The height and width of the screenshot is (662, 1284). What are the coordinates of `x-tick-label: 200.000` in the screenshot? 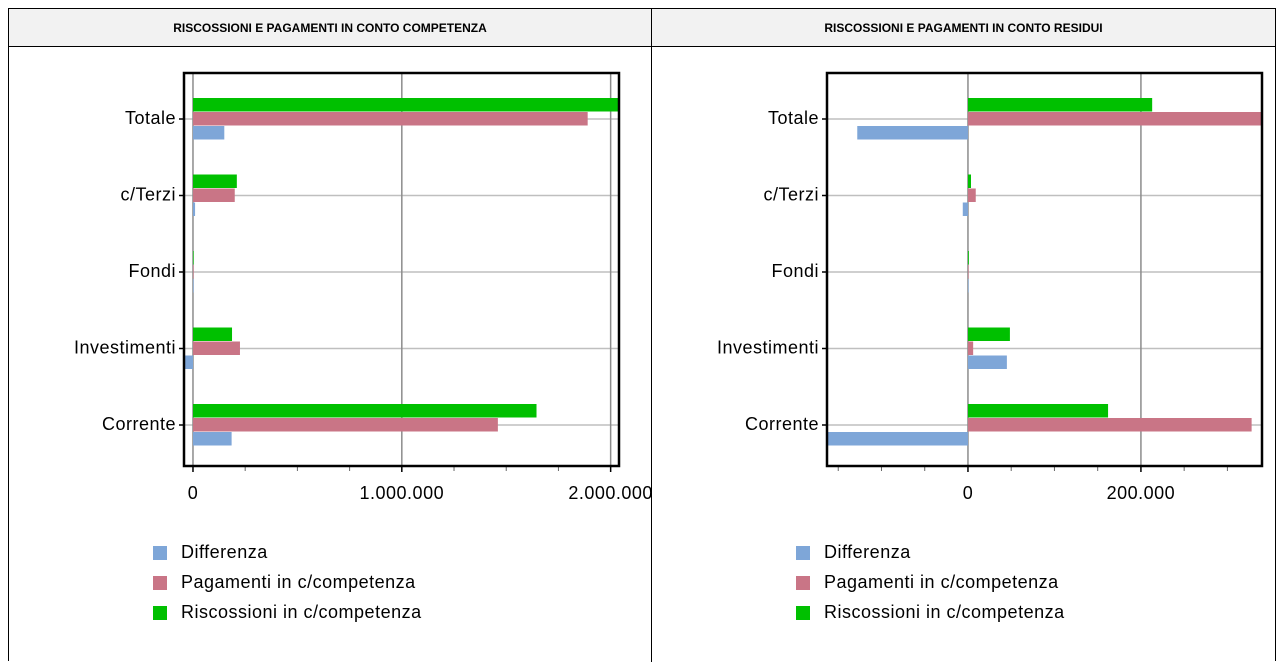 It's located at (1141, 493).